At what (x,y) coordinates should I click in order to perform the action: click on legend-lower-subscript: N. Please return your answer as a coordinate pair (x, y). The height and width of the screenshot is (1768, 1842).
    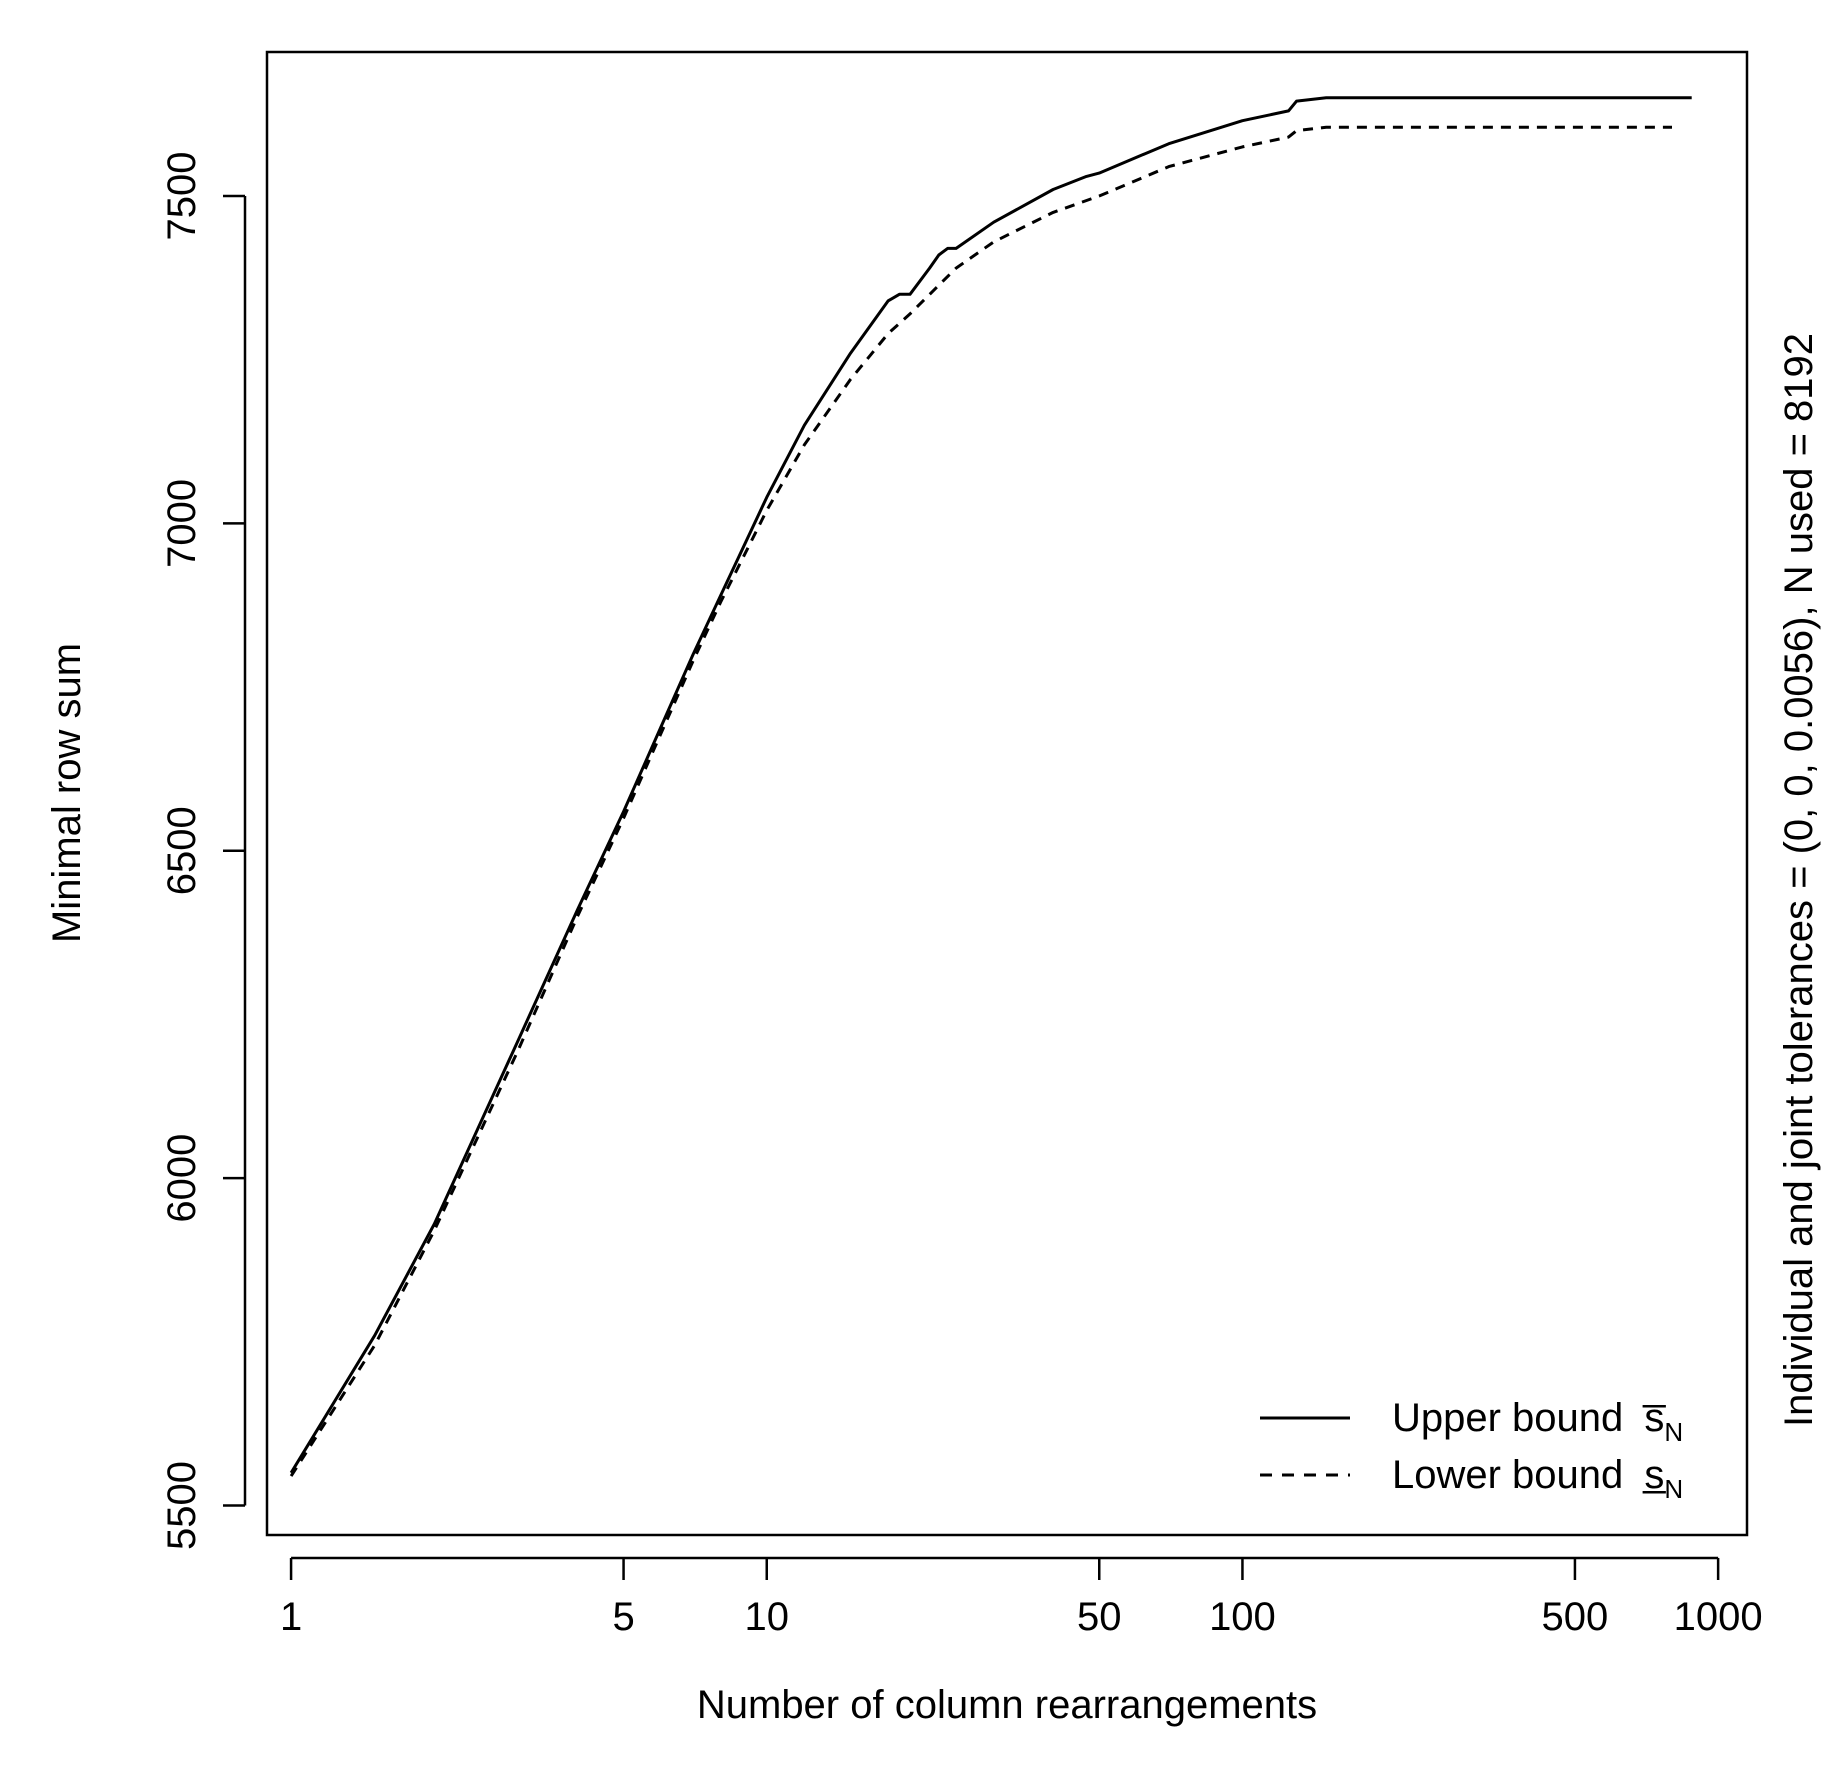
    Looking at the image, I should click on (1673, 1489).